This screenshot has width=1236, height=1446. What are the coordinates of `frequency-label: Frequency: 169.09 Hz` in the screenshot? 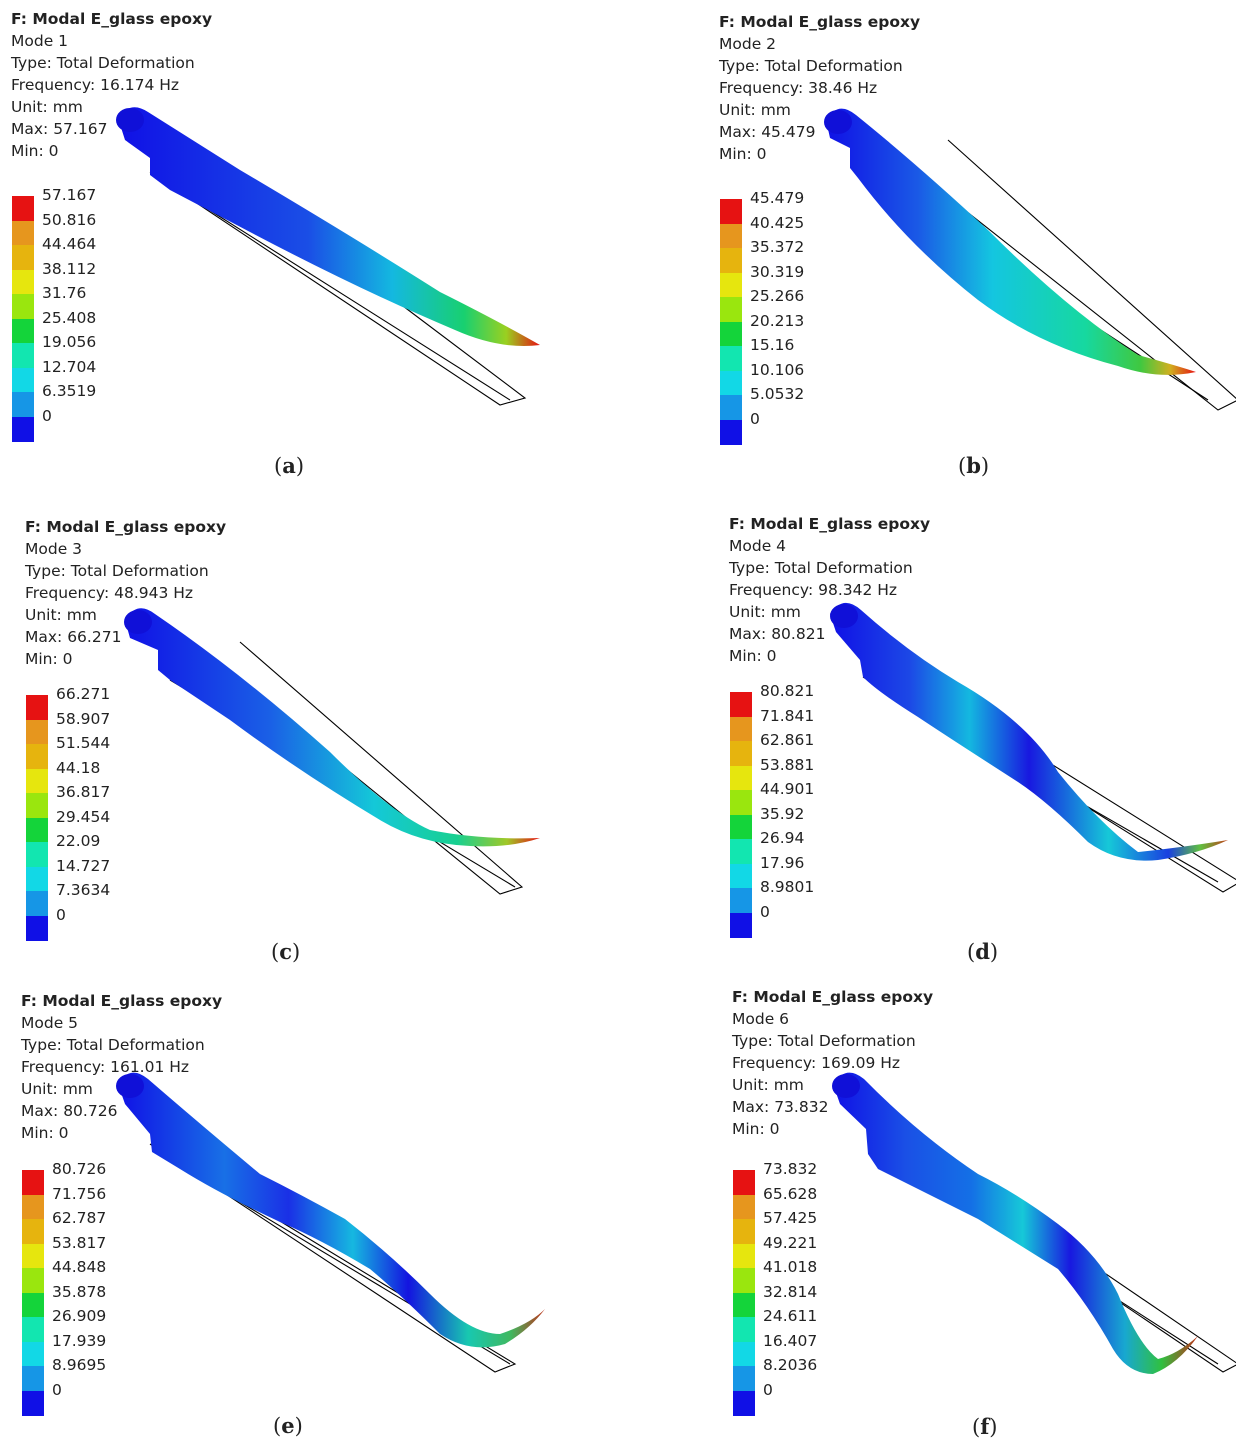 It's located at (816, 1063).